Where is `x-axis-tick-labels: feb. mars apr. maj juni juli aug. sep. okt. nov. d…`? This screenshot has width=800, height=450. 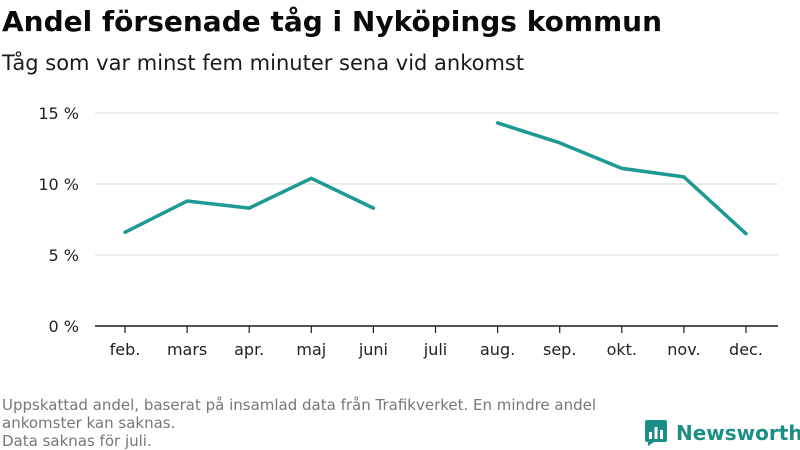
x-axis-tick-labels: feb. mars apr. maj juni juli aug. sep. okt. nov. d… is located at coordinates (436, 349).